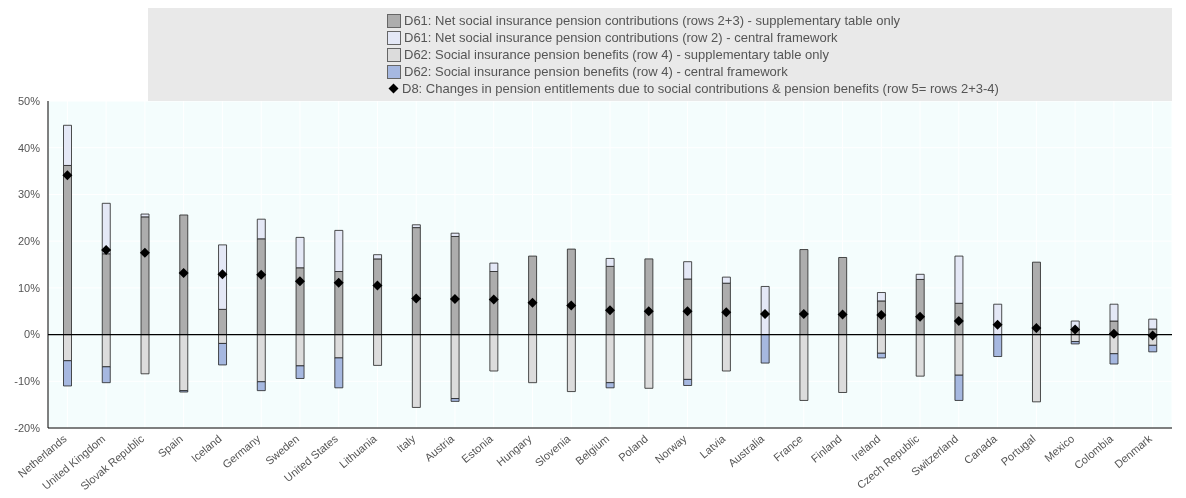  Describe the element at coordinates (29, 194) in the screenshot. I see `y-tick-label: 30%` at that location.